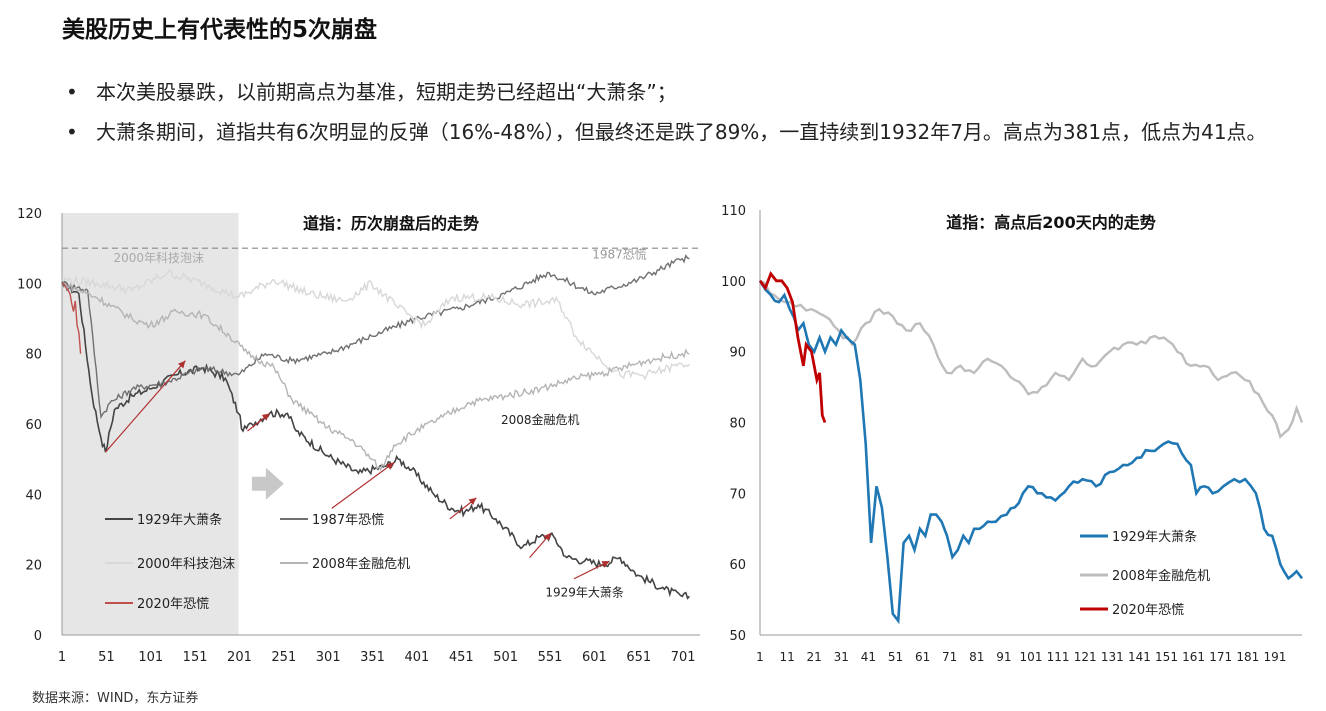  I want to click on y-tick-label: 70, so click(737, 494).